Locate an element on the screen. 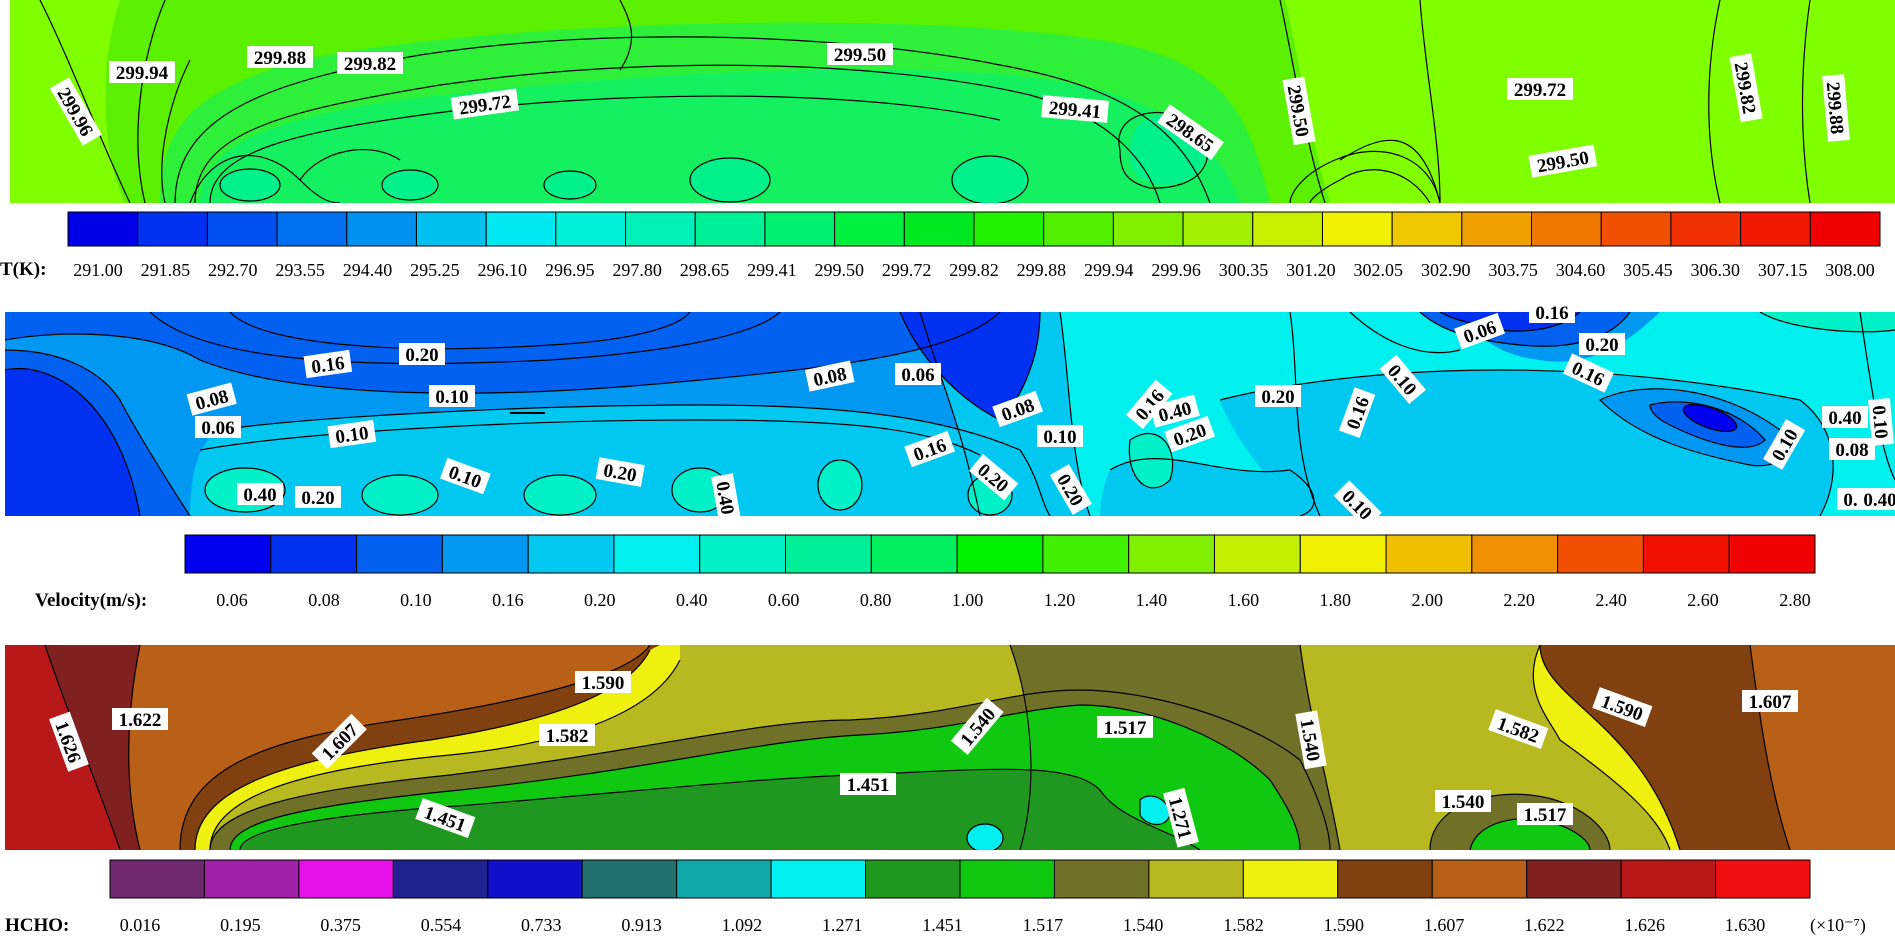  contour-label: 1.590 is located at coordinates (603, 682).